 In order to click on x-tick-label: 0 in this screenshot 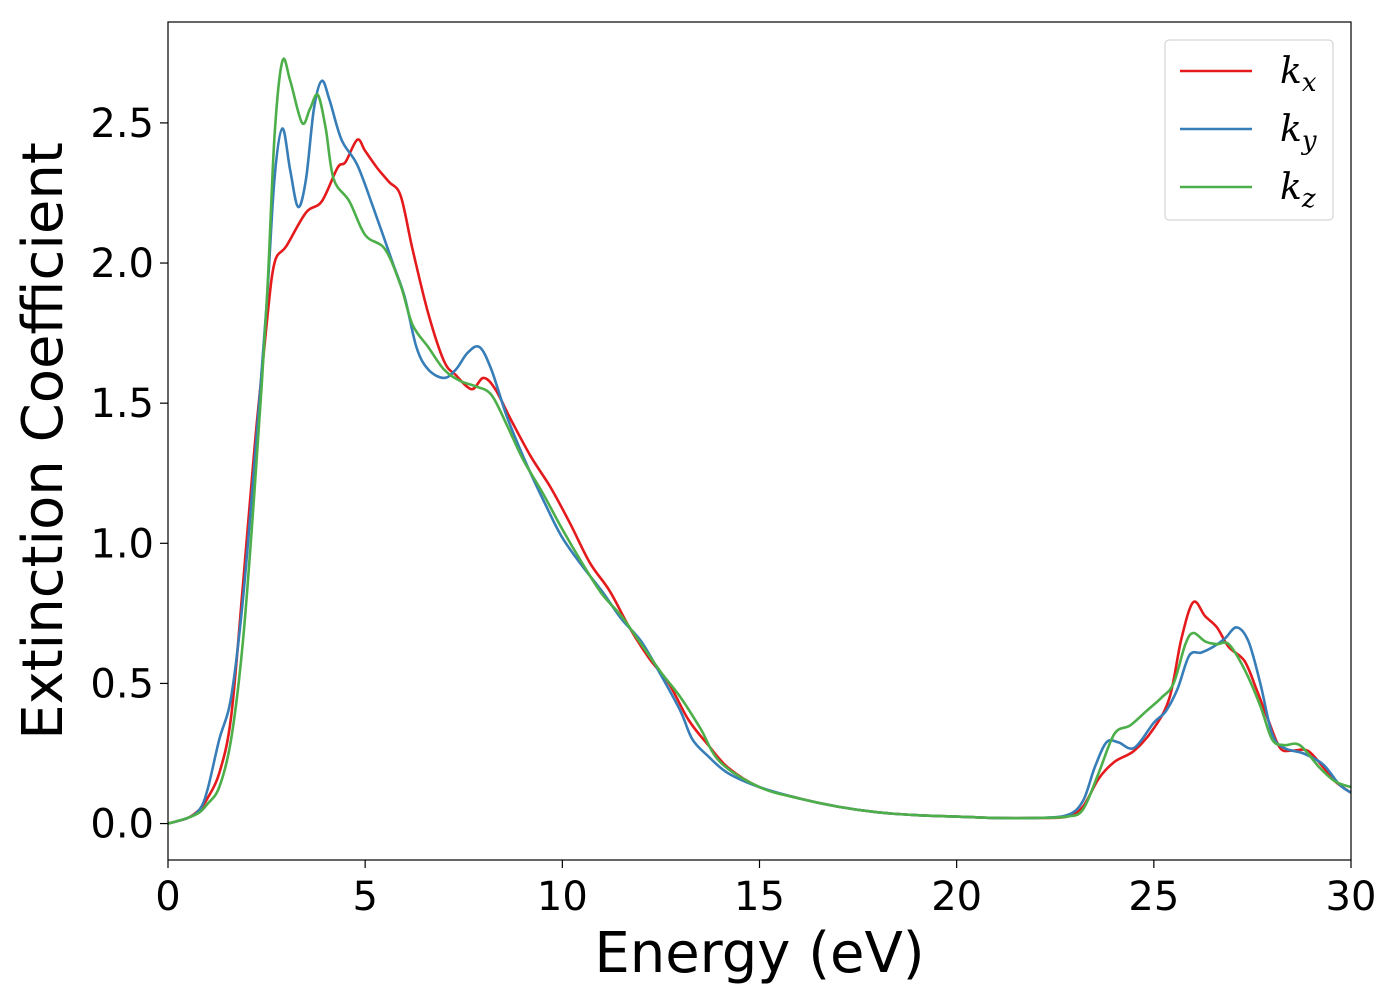, I will do `click(167, 897)`.